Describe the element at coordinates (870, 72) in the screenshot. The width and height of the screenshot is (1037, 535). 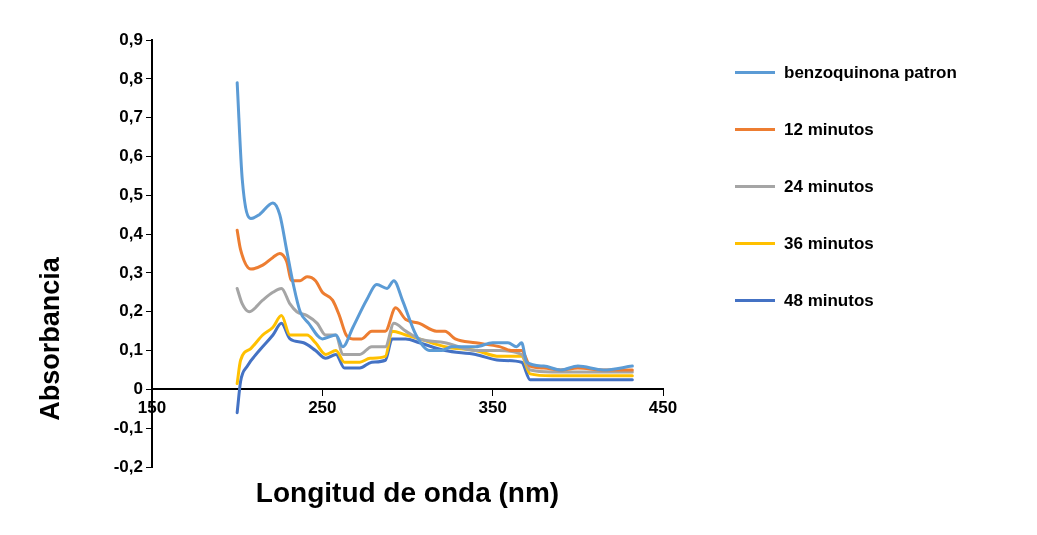
I see `legend-label: benzoquinona patron` at that location.